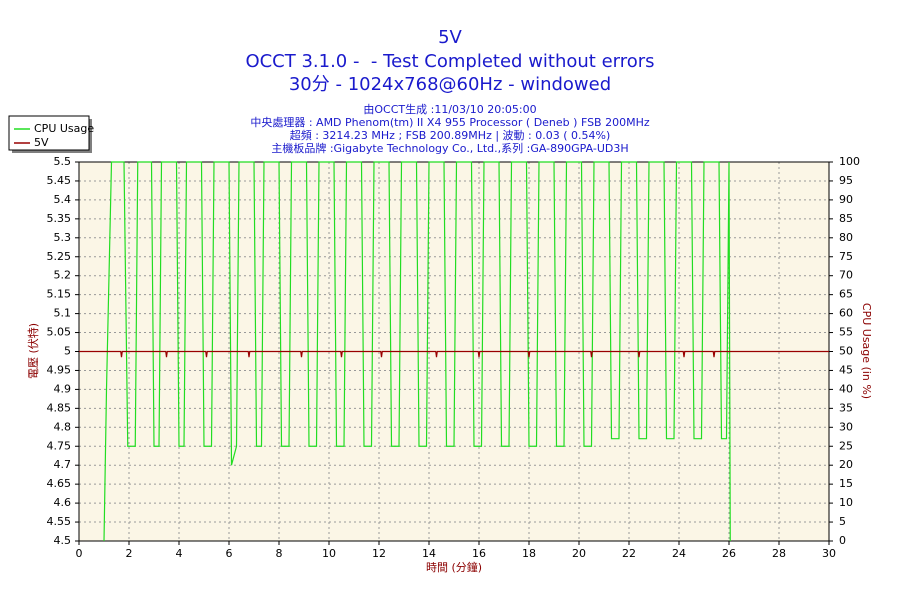 This screenshot has height=600, width=900. What do you see at coordinates (179, 553) in the screenshot?
I see `x-tick-label: 4` at bounding box center [179, 553].